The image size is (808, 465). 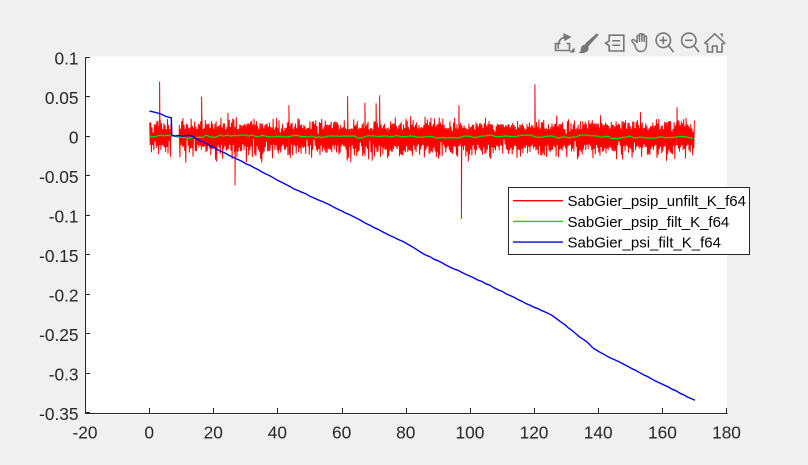 What do you see at coordinates (62, 98) in the screenshot?
I see `svg-text: 0.05` at bounding box center [62, 98].